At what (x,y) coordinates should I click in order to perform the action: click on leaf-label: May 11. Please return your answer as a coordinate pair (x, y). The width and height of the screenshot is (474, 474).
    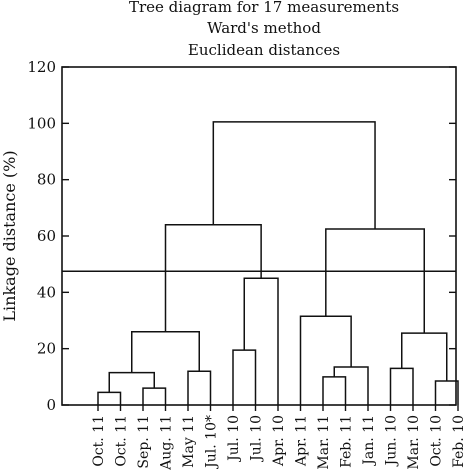
    Looking at the image, I should click on (189, 441).